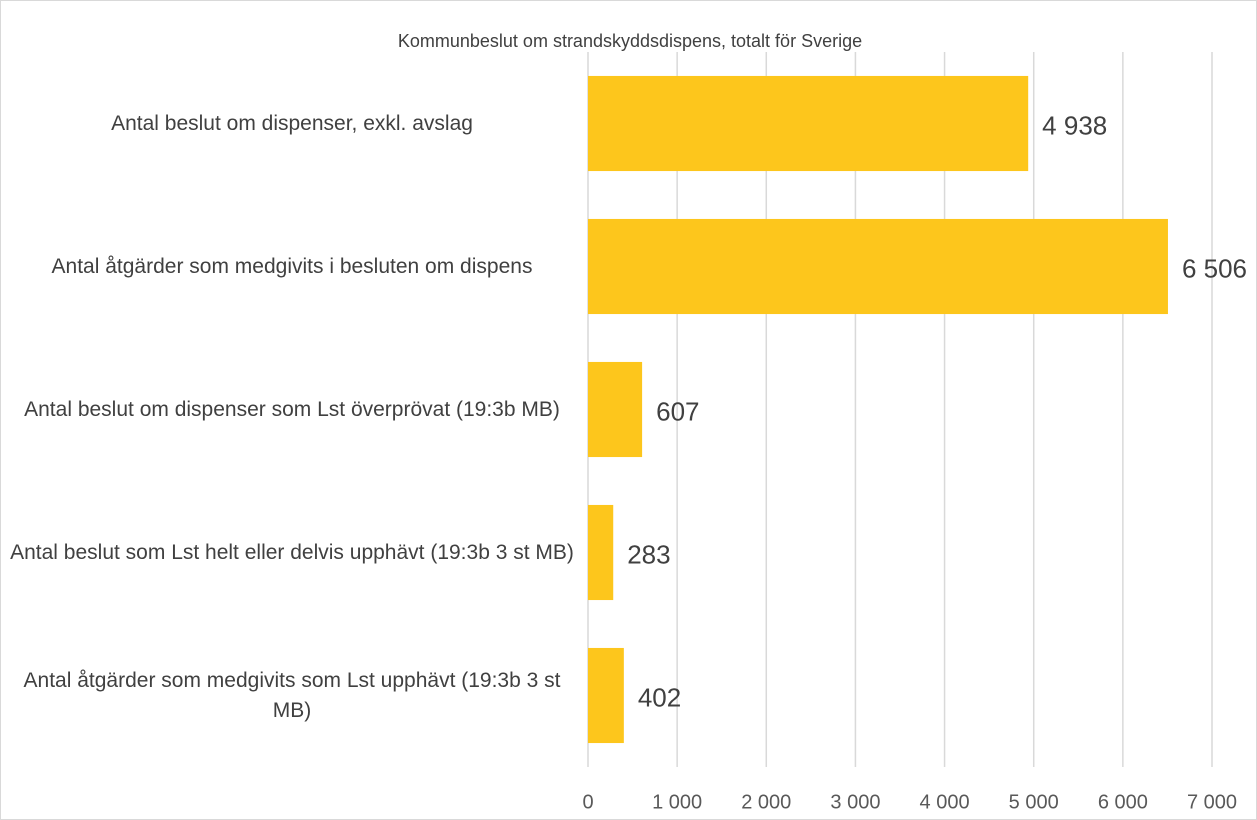 This screenshot has height=820, width=1257. Describe the element at coordinates (1074, 125) in the screenshot. I see `data-label: 4 938` at that location.